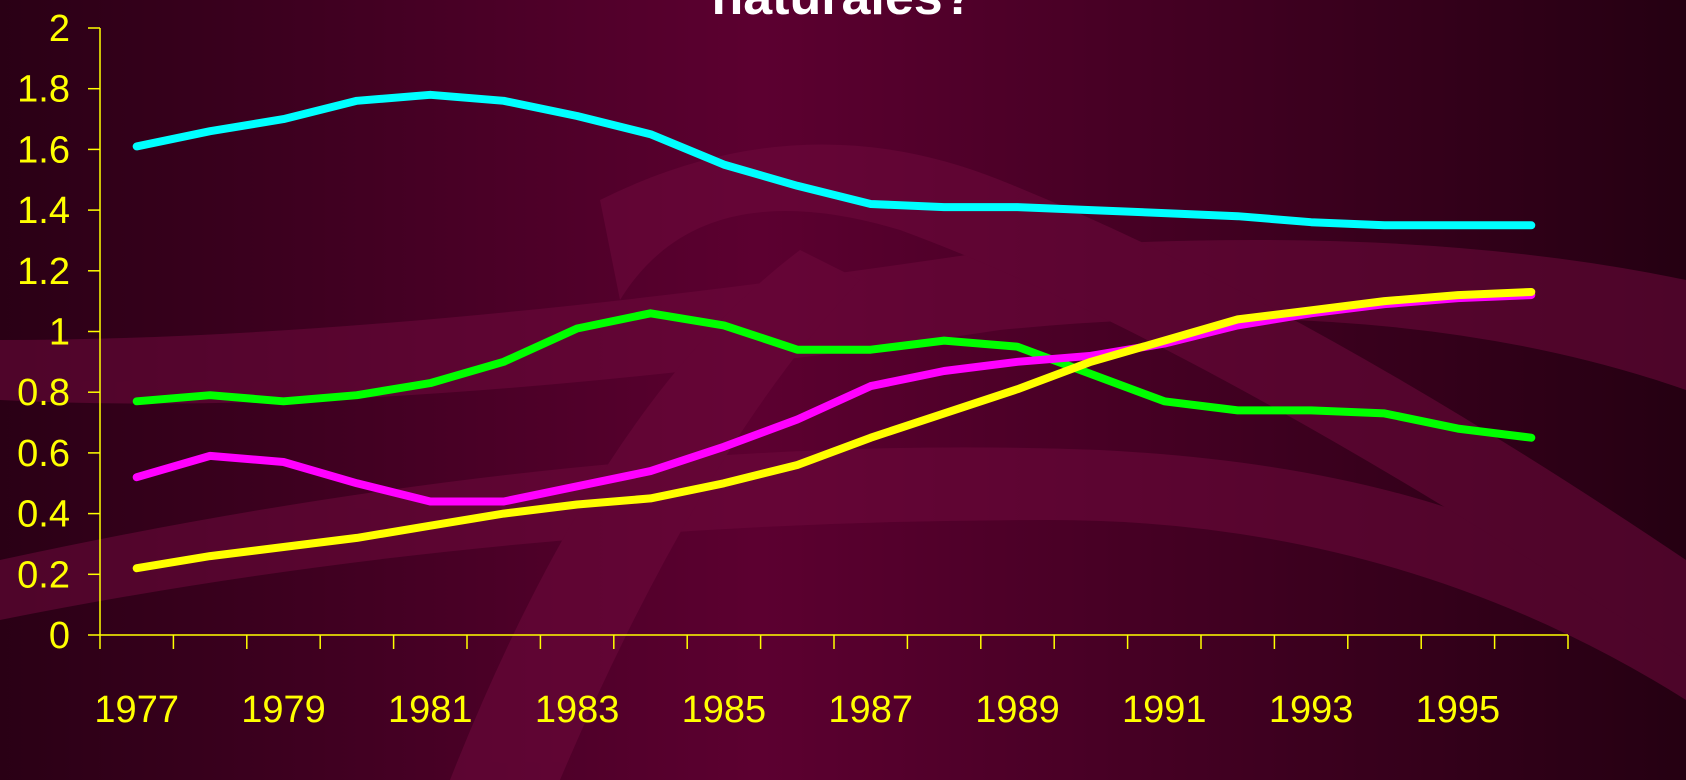 This screenshot has width=1686, height=780. I want to click on y-tick-label: 1.4, so click(43, 211).